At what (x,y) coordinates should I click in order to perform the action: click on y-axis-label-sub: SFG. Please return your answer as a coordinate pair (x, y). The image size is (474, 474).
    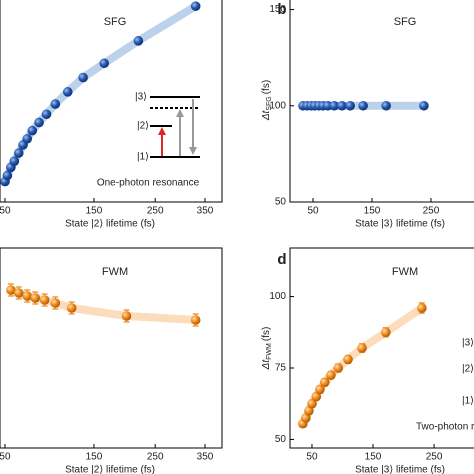
    Looking at the image, I should click on (269, 103).